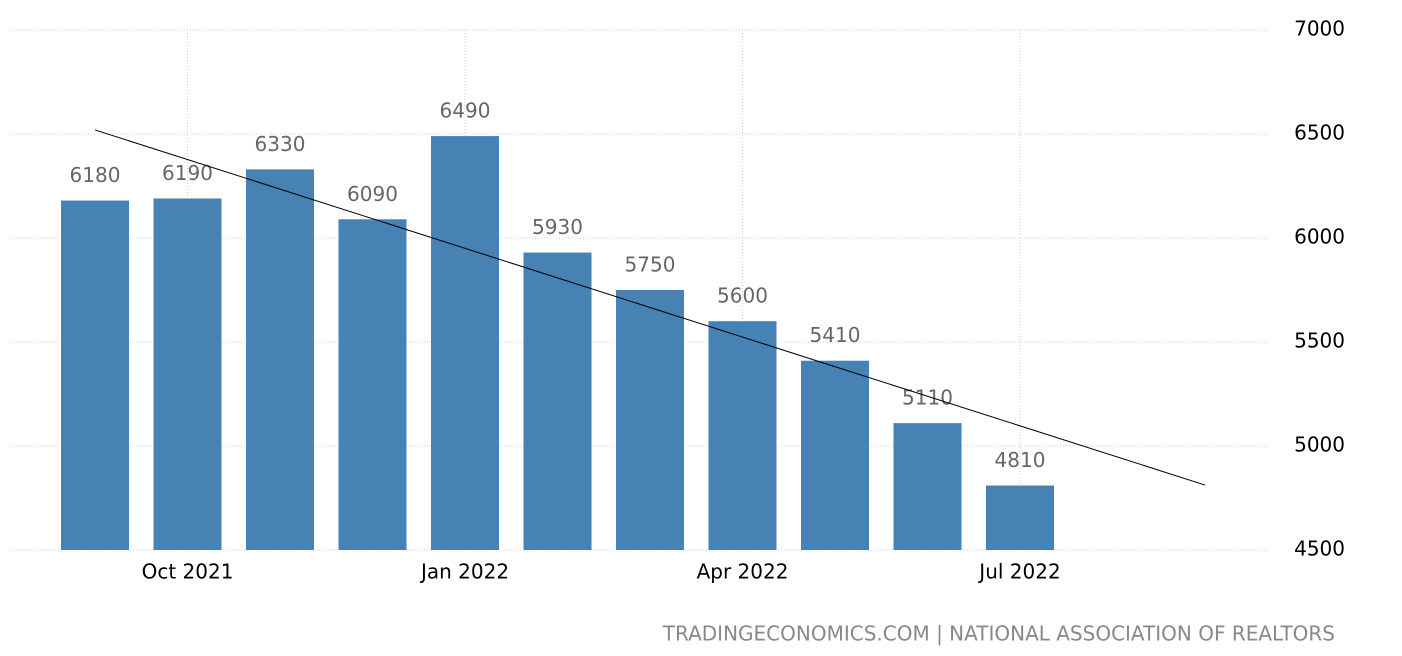 This screenshot has height=656, width=1402. Describe the element at coordinates (187, 173) in the screenshot. I see `value-label: 6190` at that location.